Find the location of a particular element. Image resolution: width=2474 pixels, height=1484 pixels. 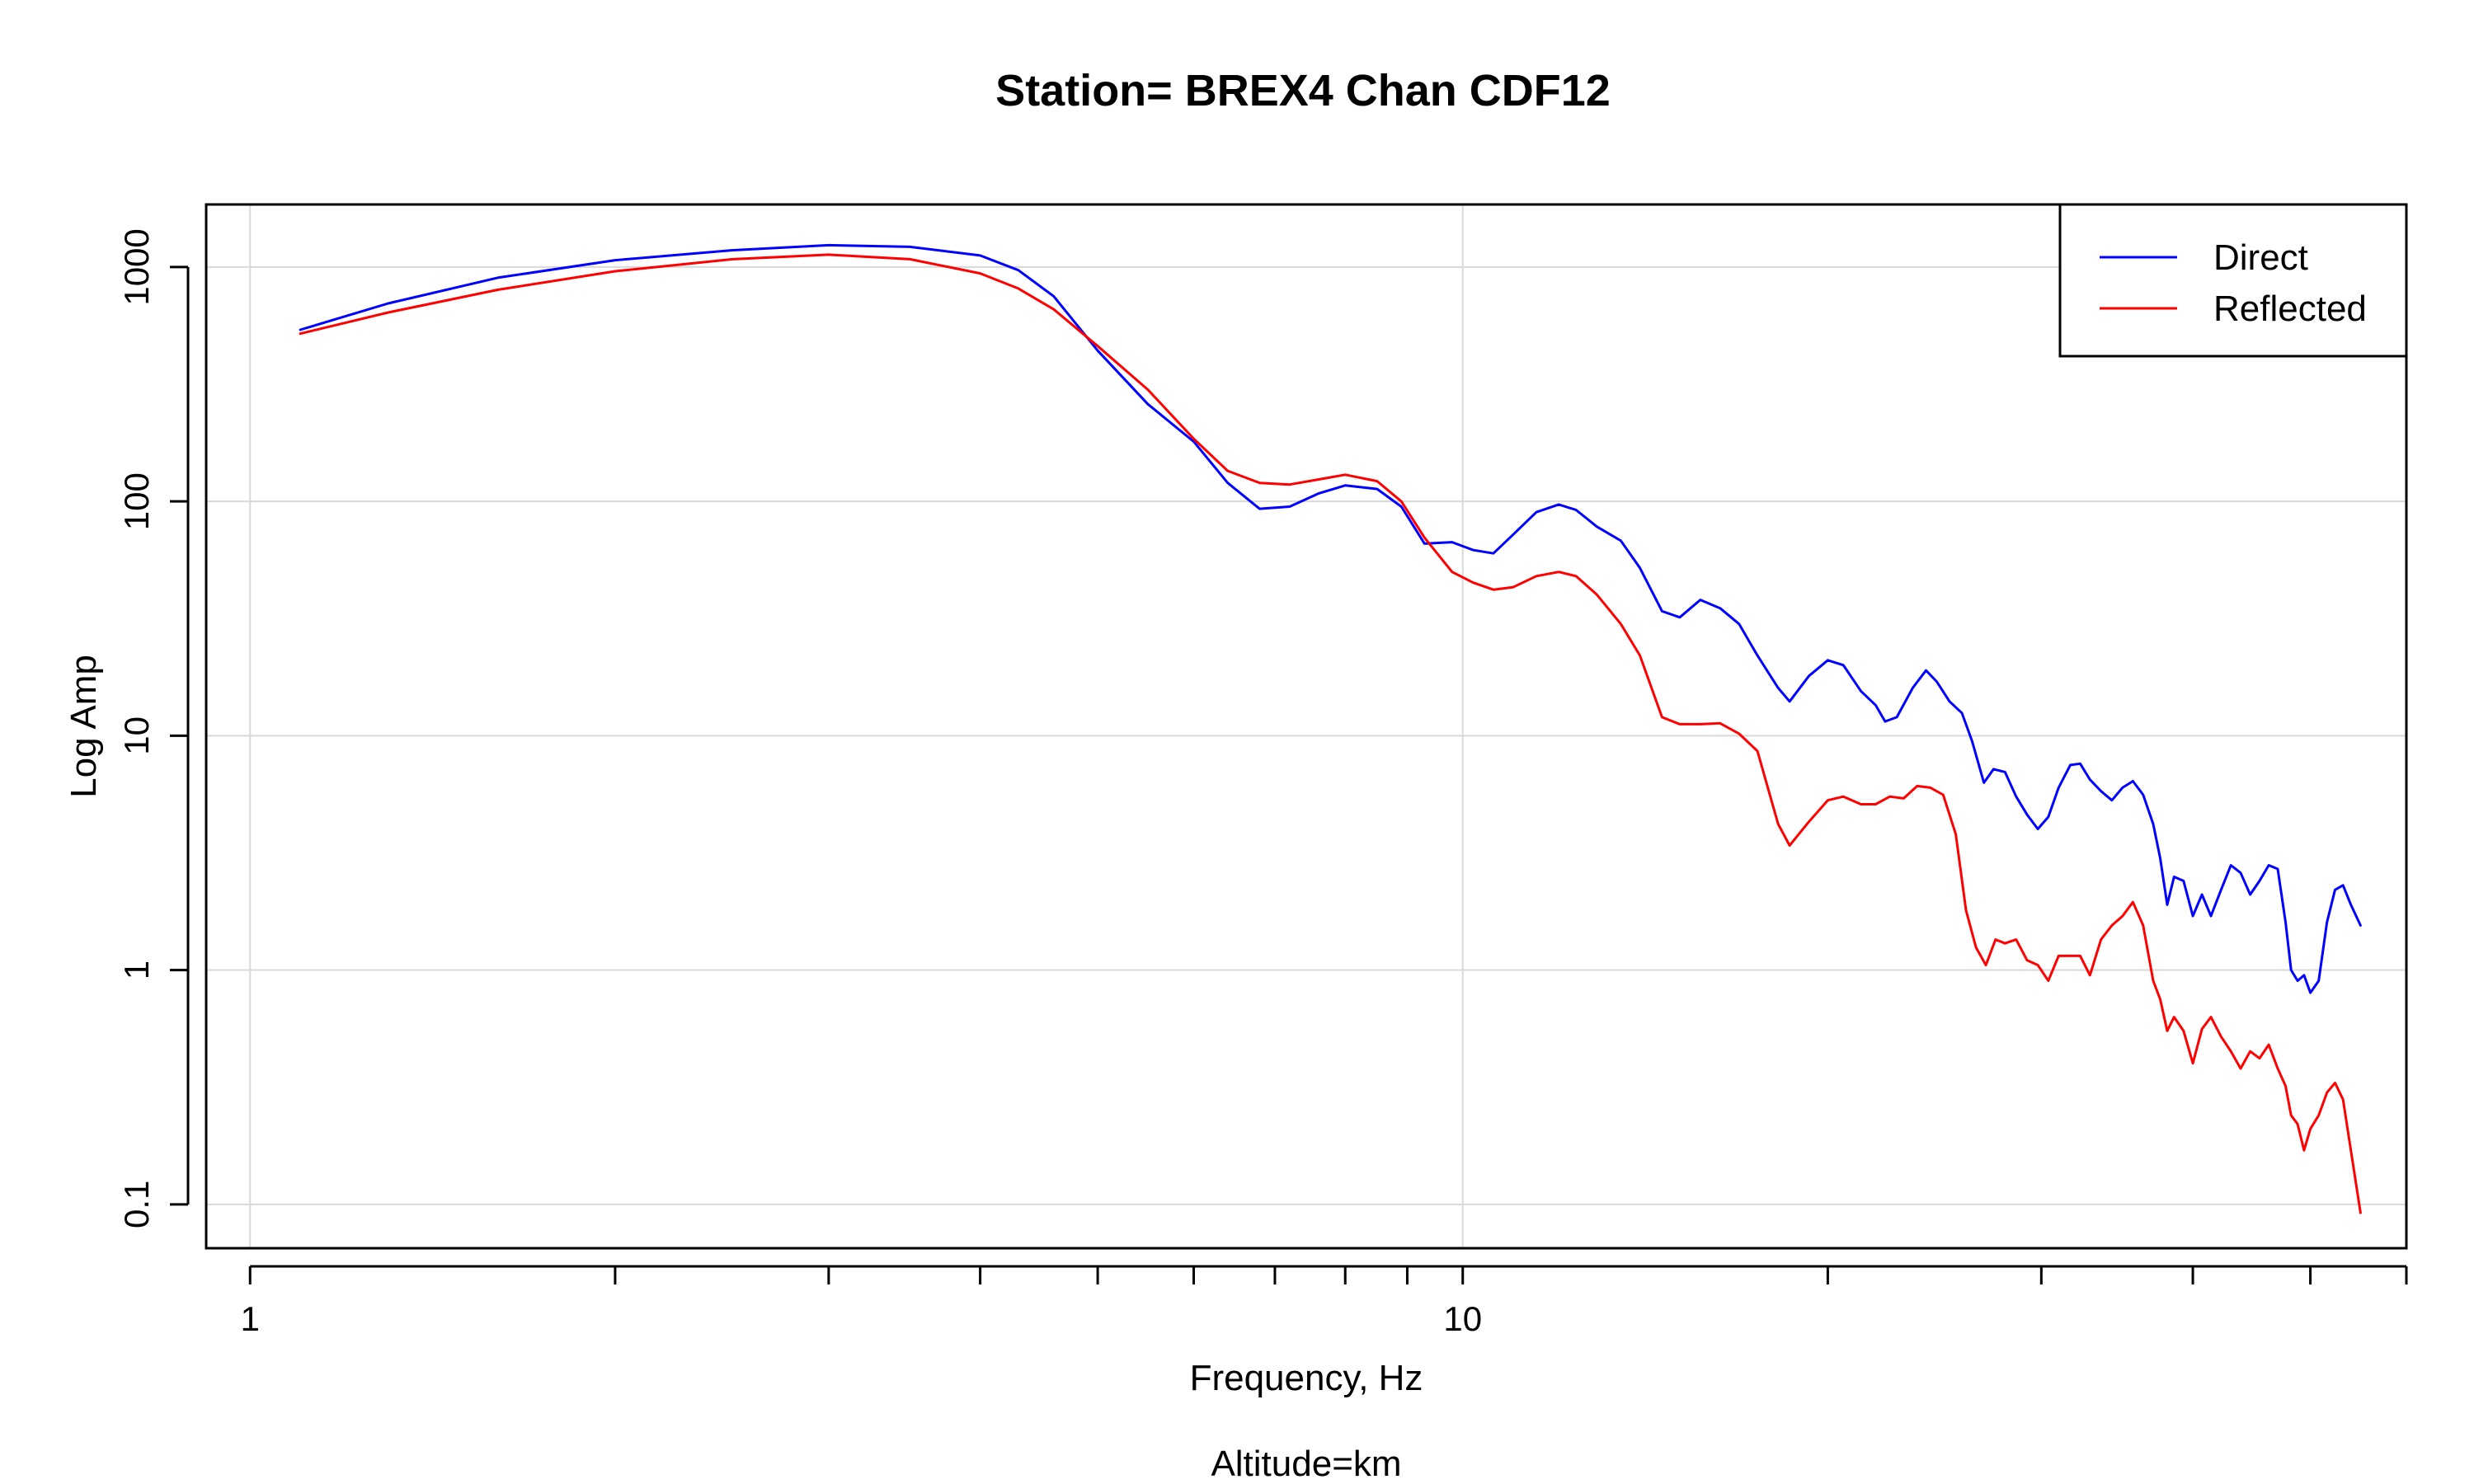

legend-label-reflected: Reflected is located at coordinates (2290, 309).